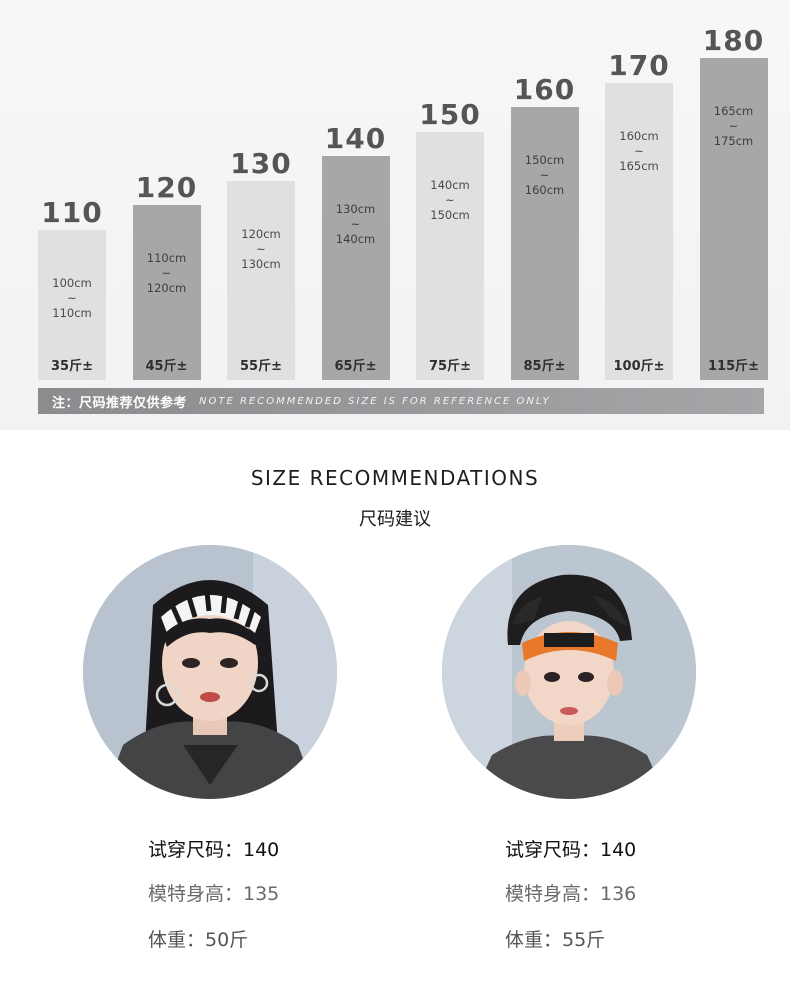  Describe the element at coordinates (72, 190) in the screenshot. I see `size-column-110: 110 100cm ~110cm 35斤±` at that location.